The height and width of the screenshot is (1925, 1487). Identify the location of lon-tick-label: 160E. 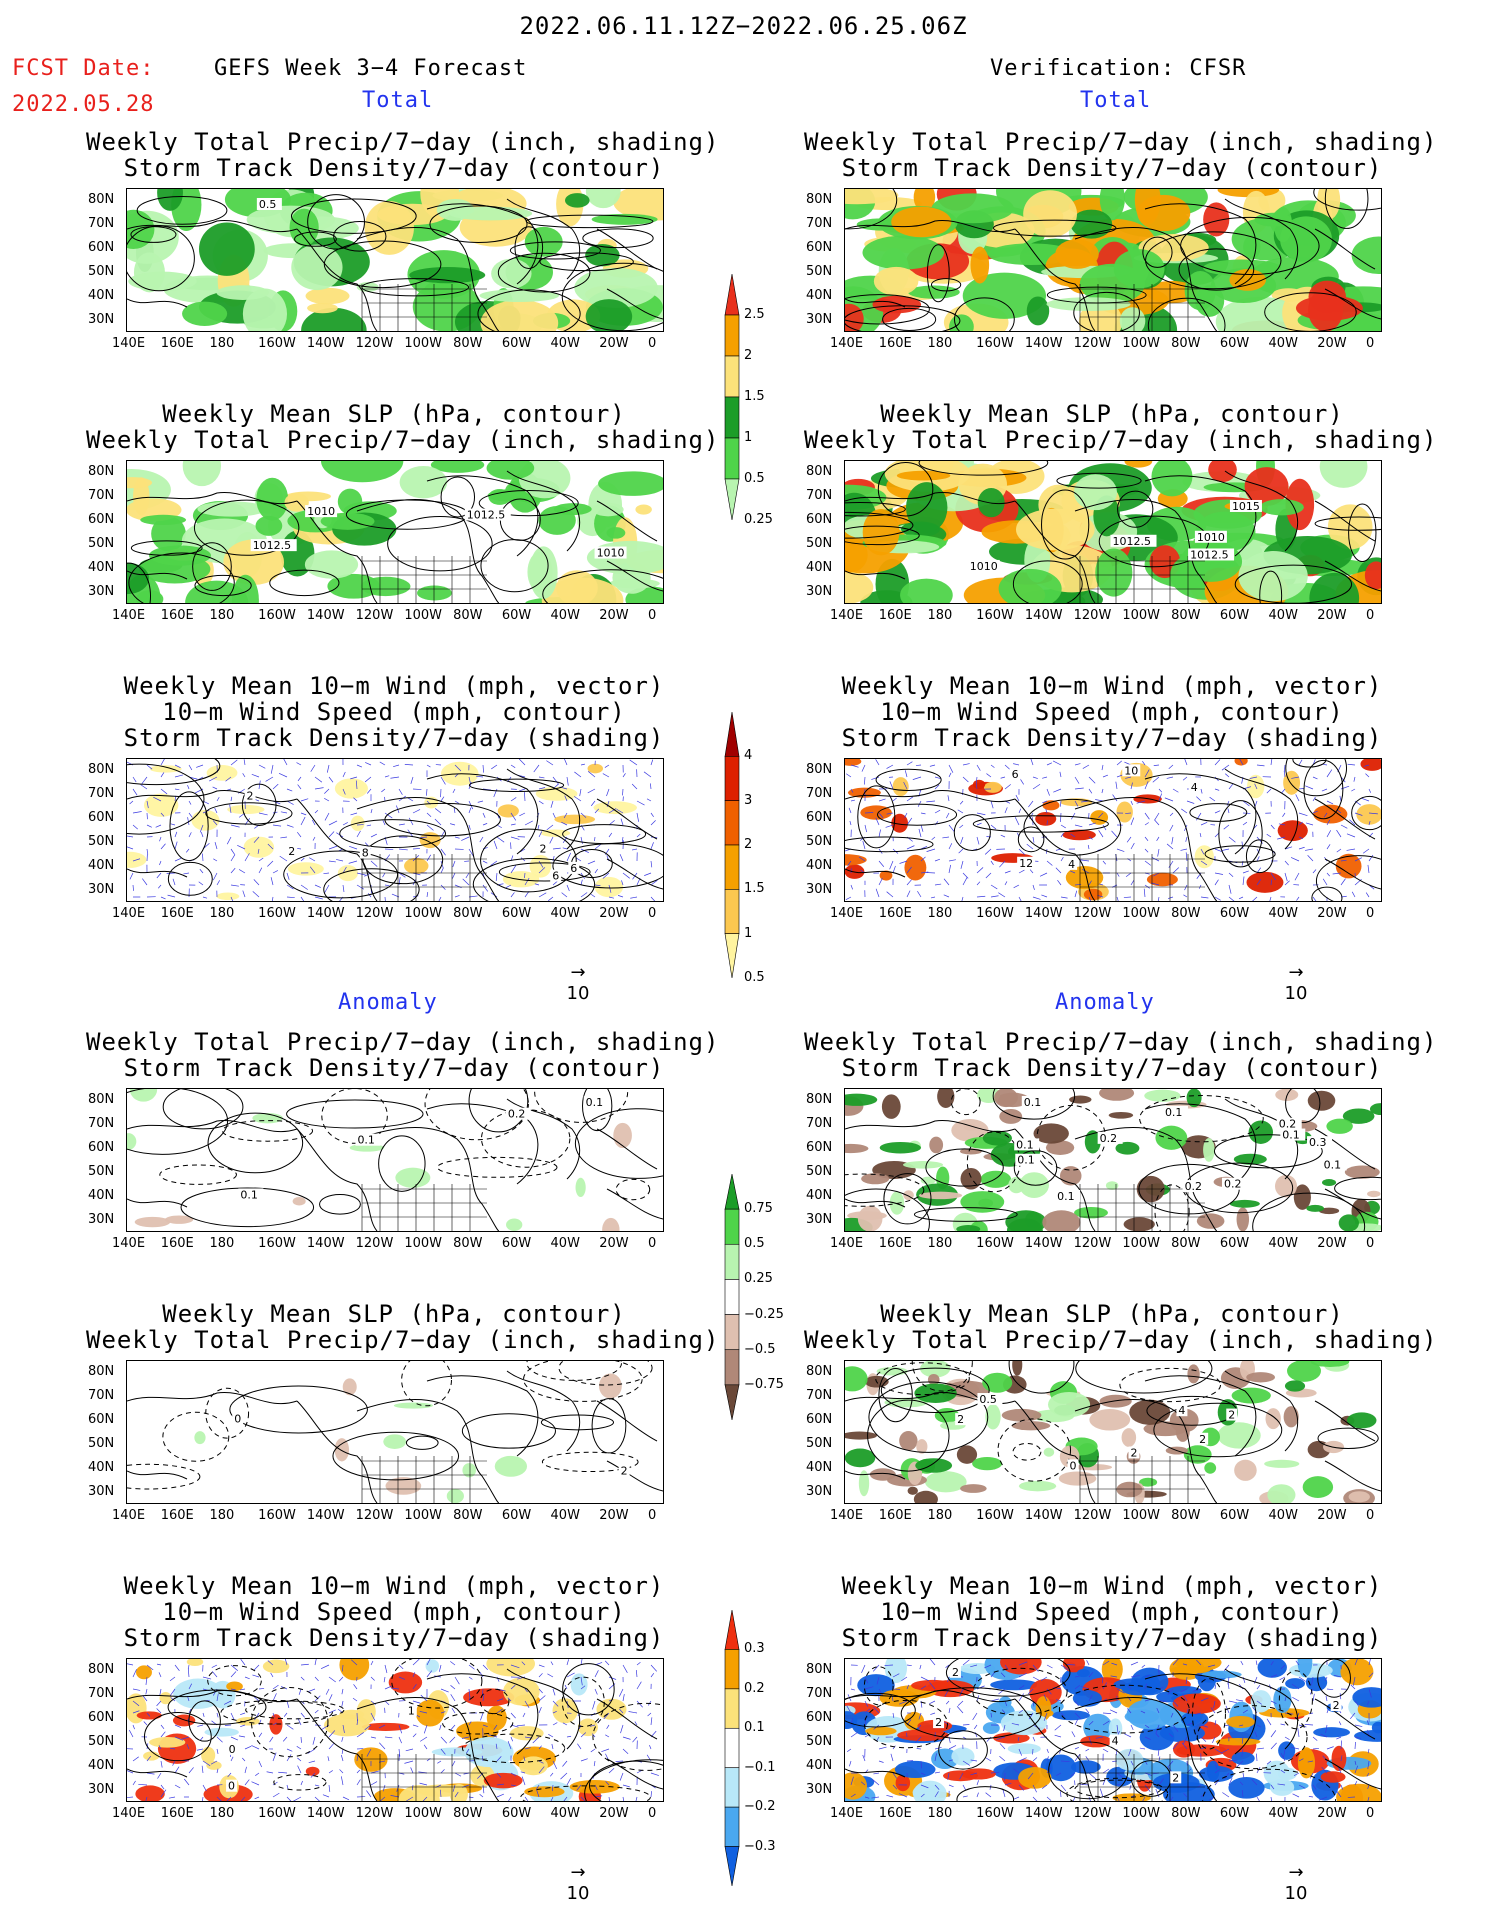
(177, 615).